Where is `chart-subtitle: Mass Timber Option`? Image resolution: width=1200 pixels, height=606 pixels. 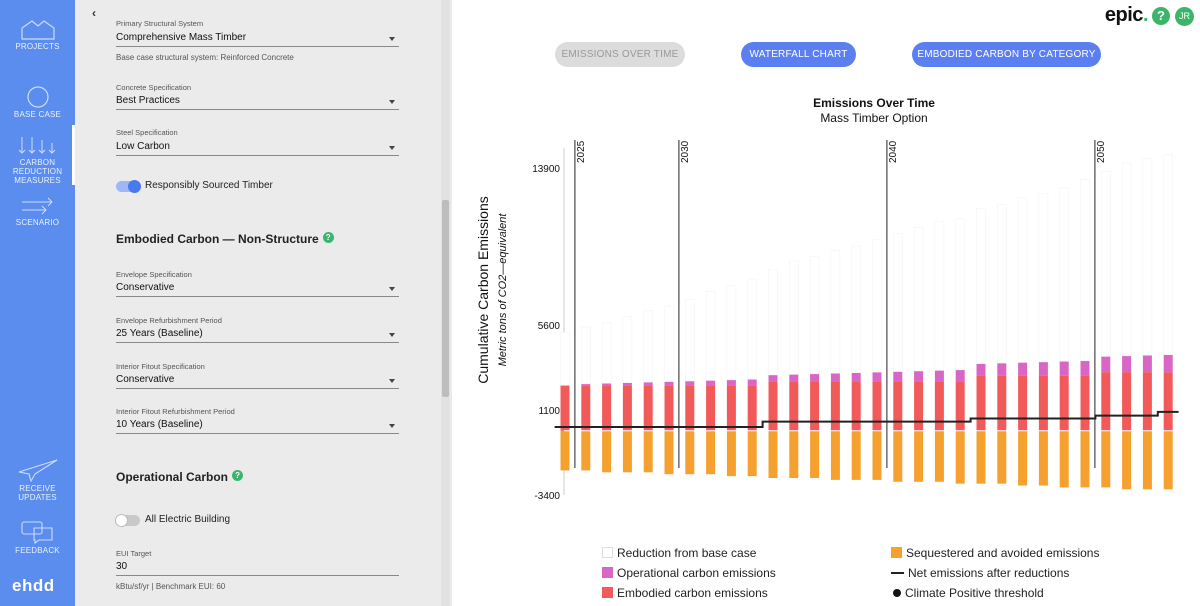 chart-subtitle: Mass Timber Option is located at coordinates (873, 118).